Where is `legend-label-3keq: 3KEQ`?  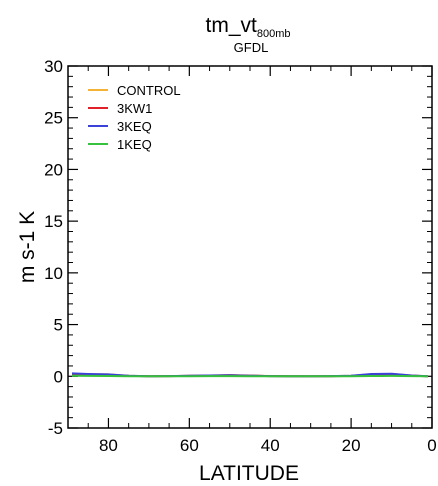
legend-label-3keq: 3KEQ is located at coordinates (134, 126).